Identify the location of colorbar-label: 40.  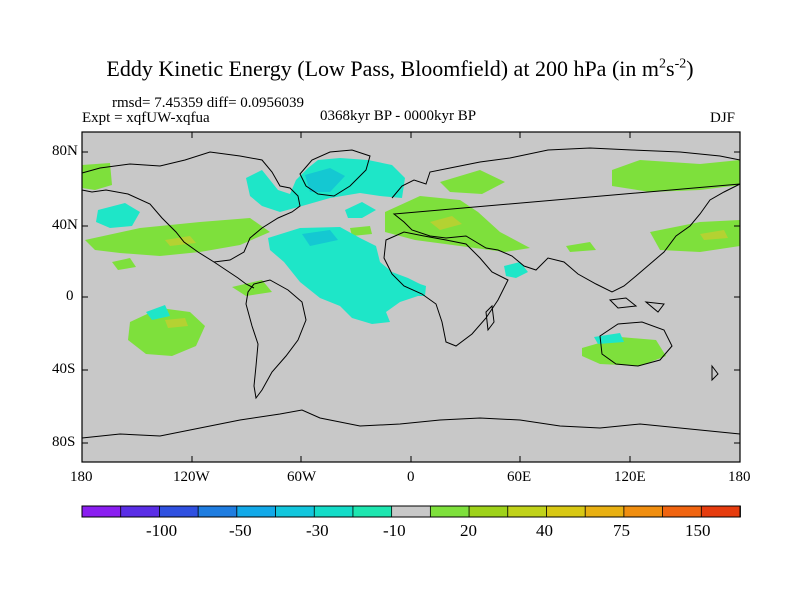
(544, 530).